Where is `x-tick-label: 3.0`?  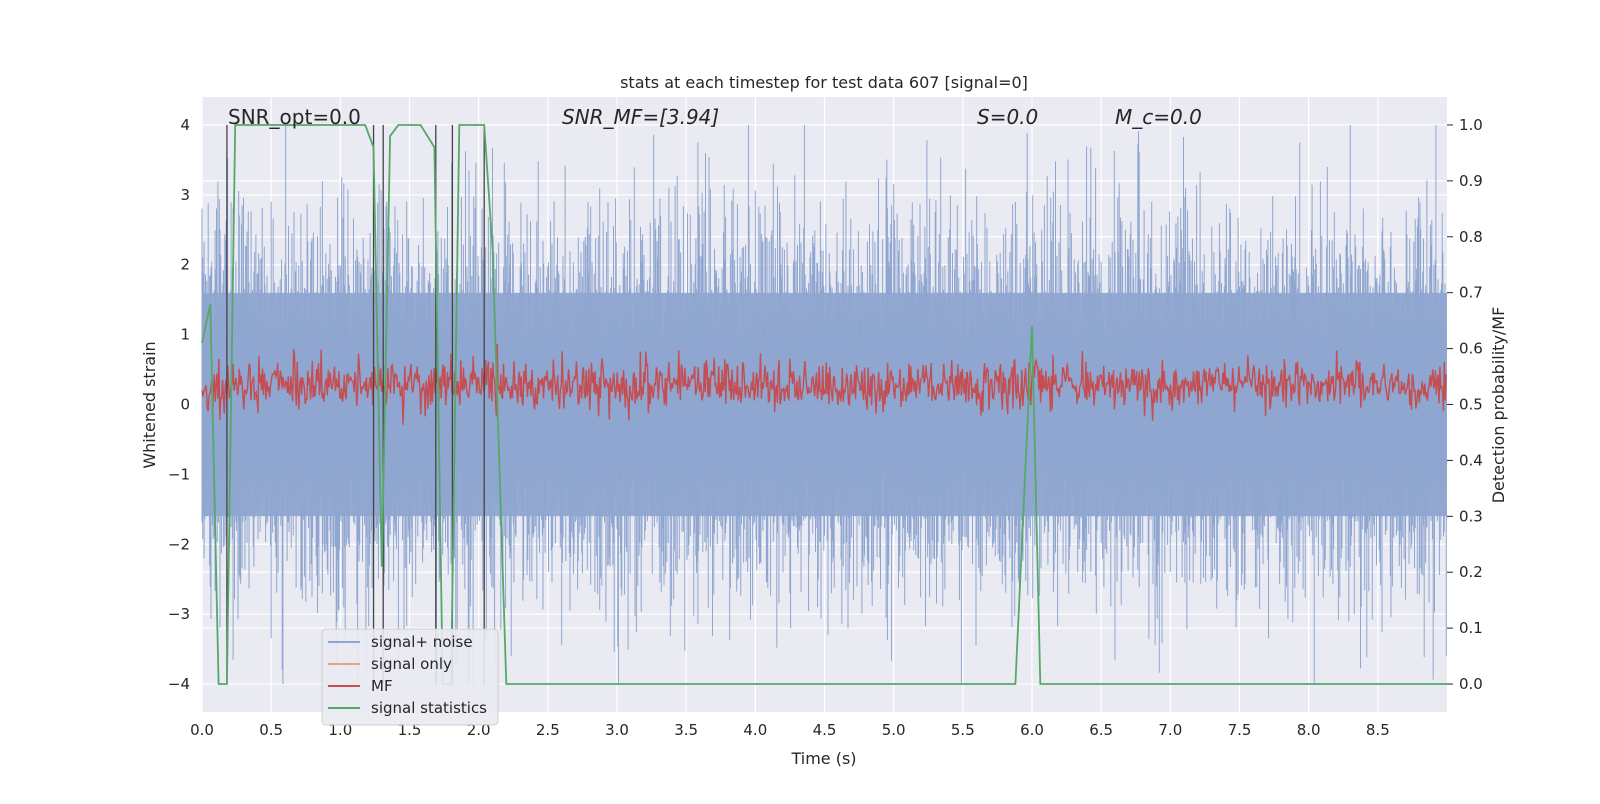
x-tick-label: 3.0 is located at coordinates (617, 730).